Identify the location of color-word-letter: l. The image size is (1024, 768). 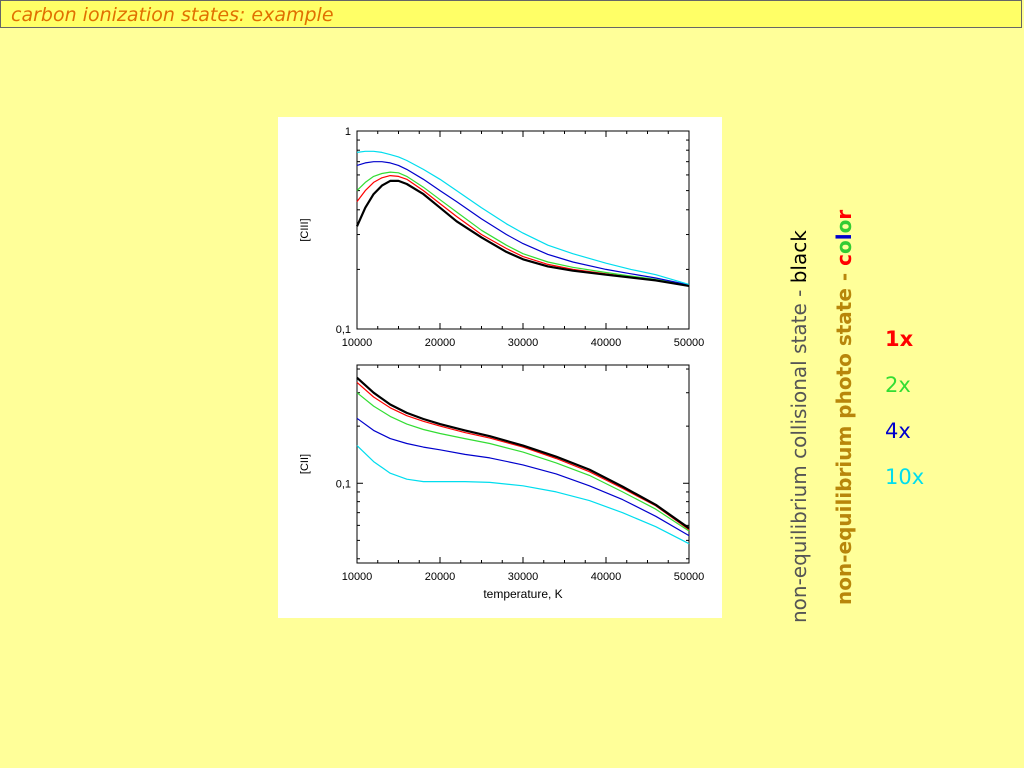
(844, 237).